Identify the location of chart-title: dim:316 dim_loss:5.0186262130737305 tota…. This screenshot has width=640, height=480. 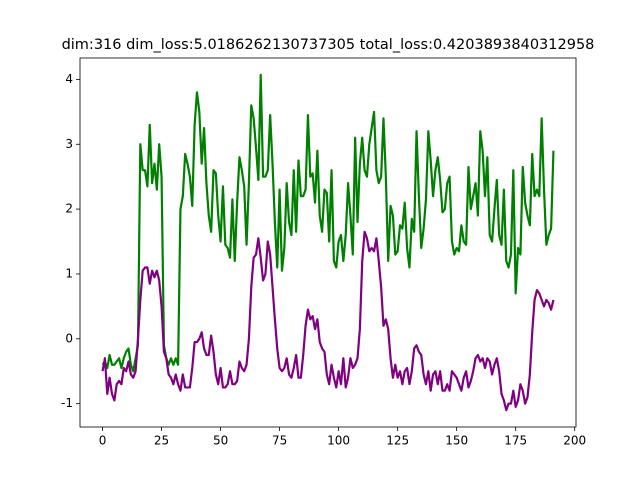
(328, 45).